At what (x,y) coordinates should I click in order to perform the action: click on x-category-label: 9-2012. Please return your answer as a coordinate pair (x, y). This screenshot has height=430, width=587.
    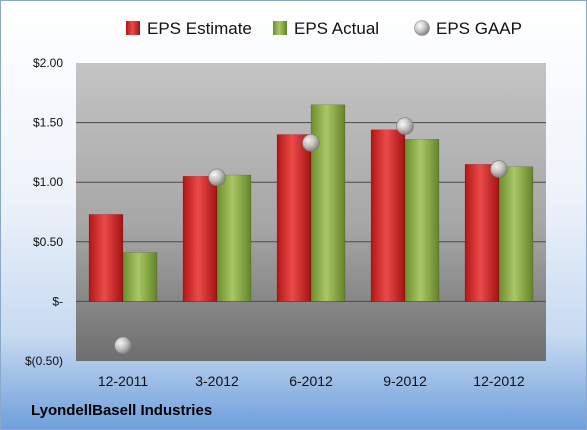
    Looking at the image, I should click on (405, 381).